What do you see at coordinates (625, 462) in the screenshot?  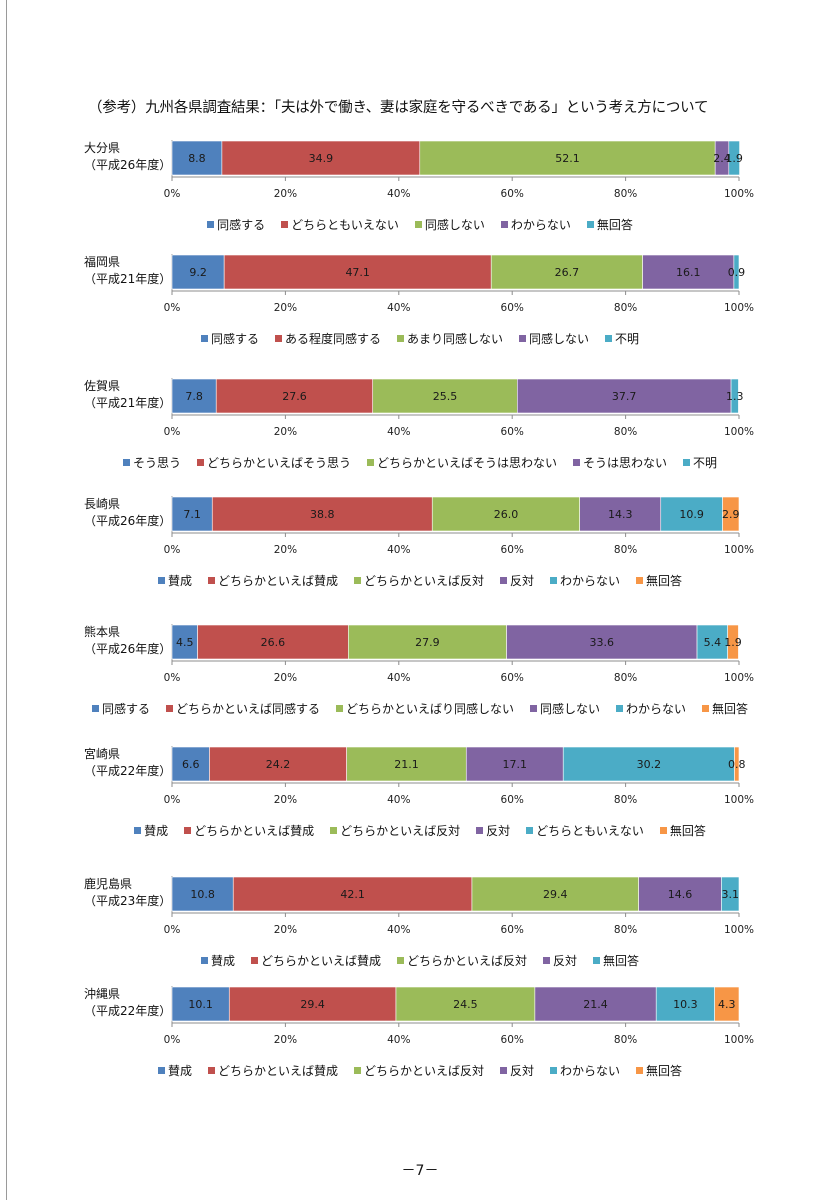 I see `legend-label: そうは思わない` at bounding box center [625, 462].